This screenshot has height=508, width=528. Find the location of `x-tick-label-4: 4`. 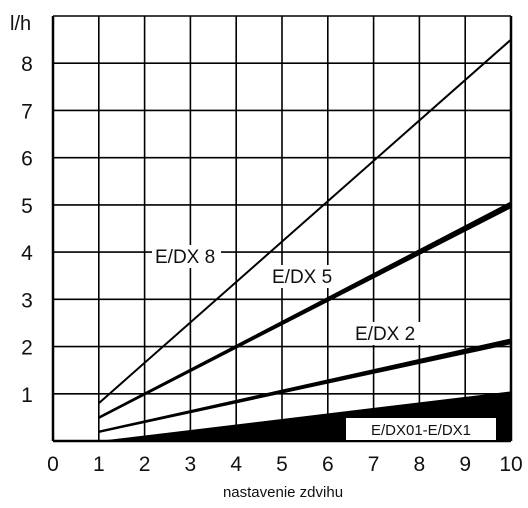

x-tick-label-4: 4 is located at coordinates (236, 464).